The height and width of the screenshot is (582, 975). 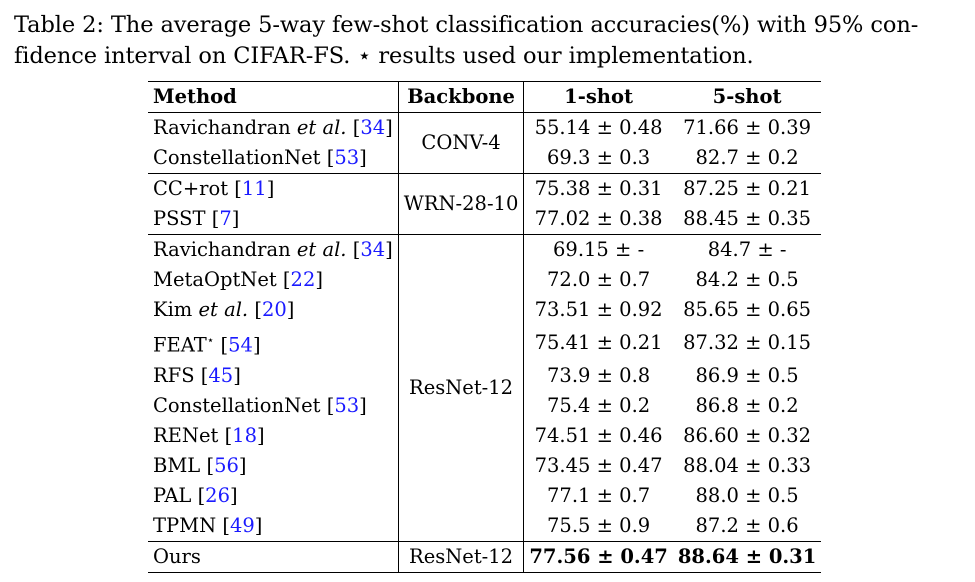 I want to click on method-name: RENet, so click(x=189, y=435).